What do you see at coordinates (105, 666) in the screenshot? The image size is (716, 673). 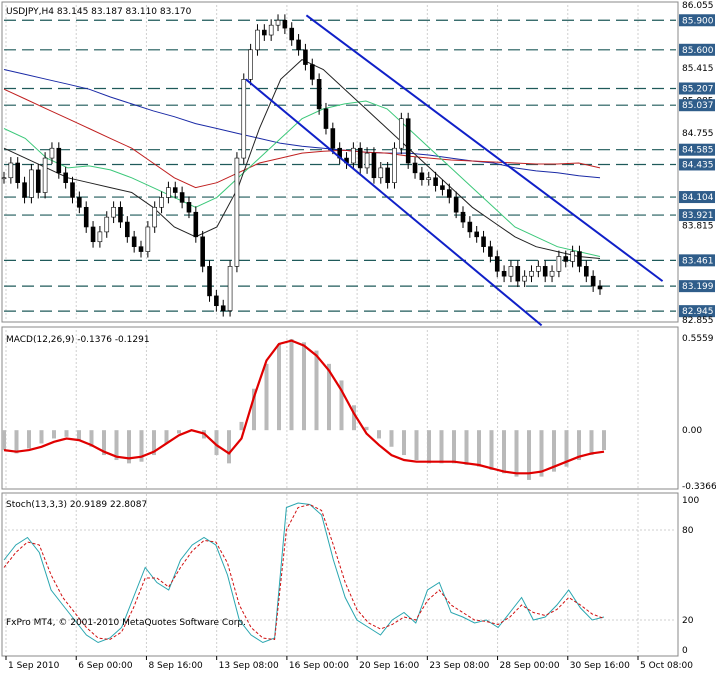 I see `x-tick-label-1: 6 Sep 00:00` at bounding box center [105, 666].